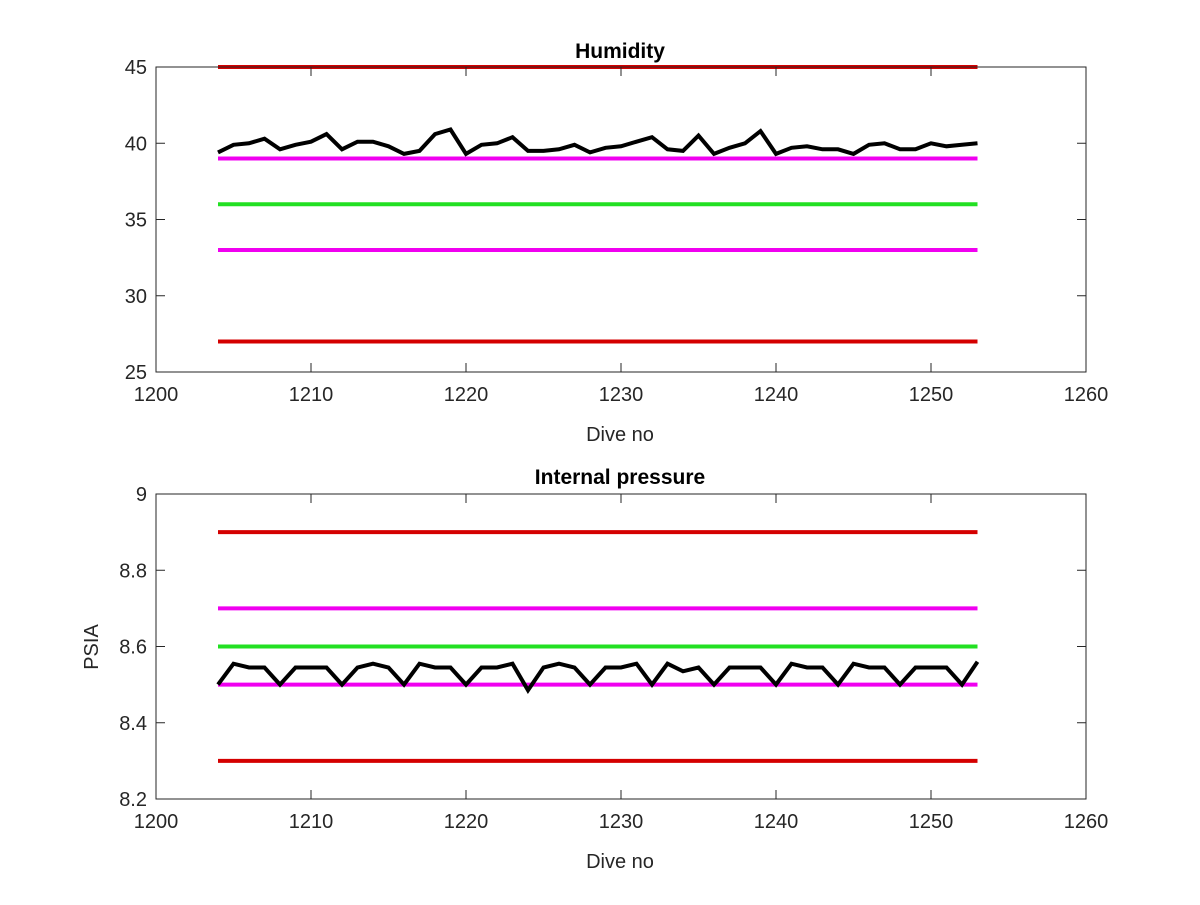 The width and height of the screenshot is (1200, 905). Describe the element at coordinates (620, 51) in the screenshot. I see `humidity-title: Humidity` at that location.